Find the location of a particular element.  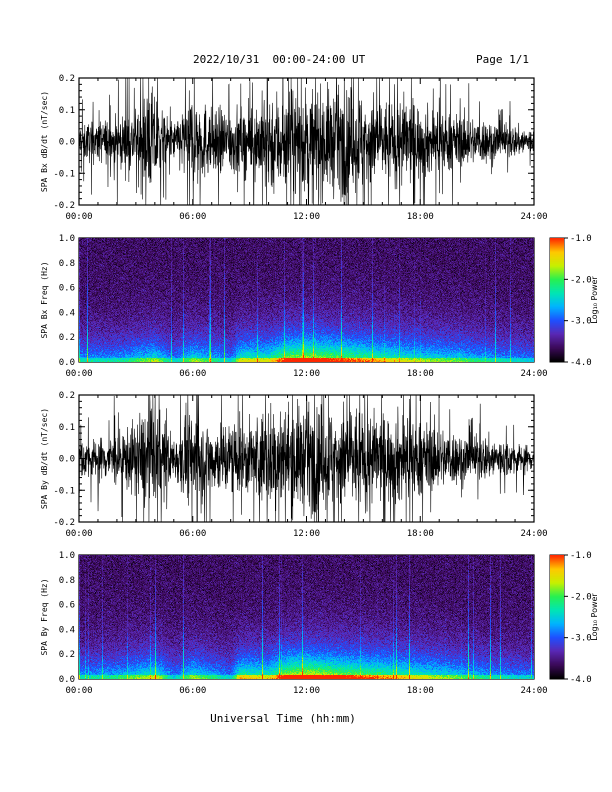

bx-colorbar is located at coordinates (557, 300).